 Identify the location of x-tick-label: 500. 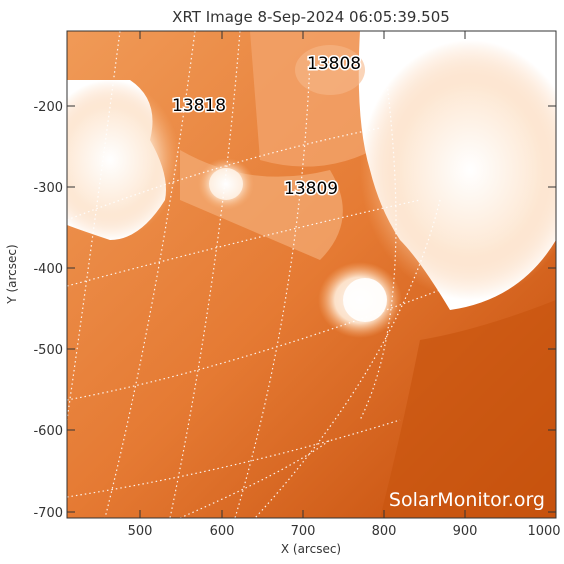
(140, 531).